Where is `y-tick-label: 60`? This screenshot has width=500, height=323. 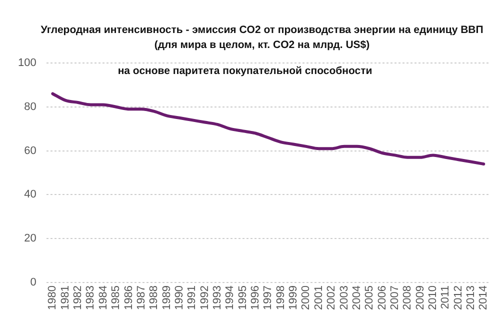
y-tick-label: 60 is located at coordinates (30, 150).